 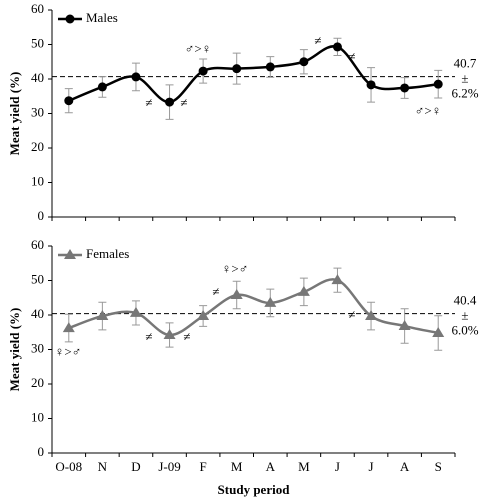 I want to click on x-tick-label: N, so click(x=103, y=466).